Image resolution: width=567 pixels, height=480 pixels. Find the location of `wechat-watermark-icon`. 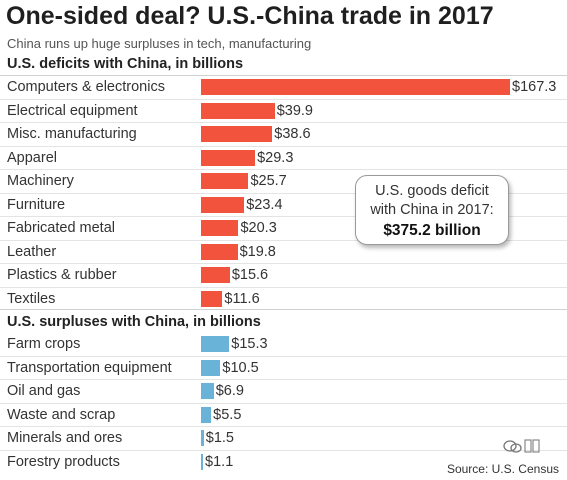

wechat-watermark-icon is located at coordinates (521, 446).